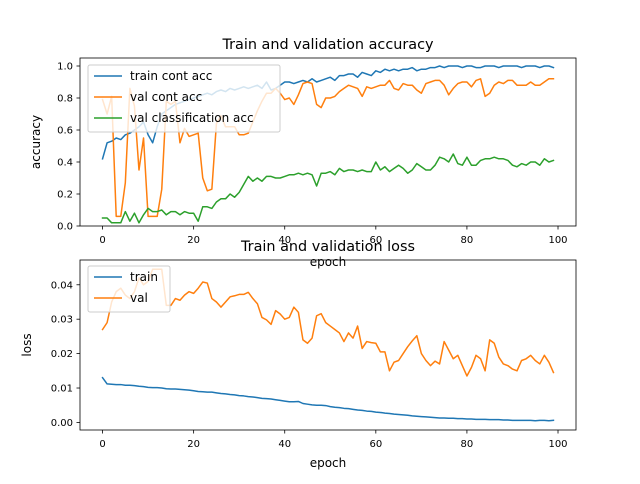 The height and width of the screenshot is (484, 640). What do you see at coordinates (166, 97) in the screenshot?
I see `accuracy-legend-label: val cont acc` at bounding box center [166, 97].